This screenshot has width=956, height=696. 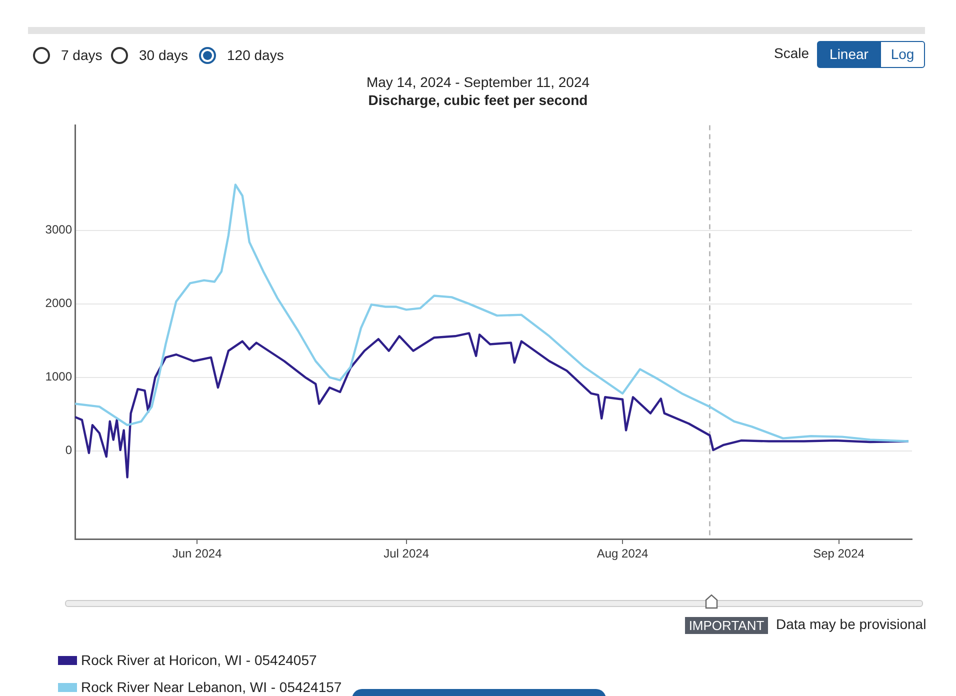 What do you see at coordinates (851, 624) in the screenshot?
I see `text: Data may be provisional` at bounding box center [851, 624].